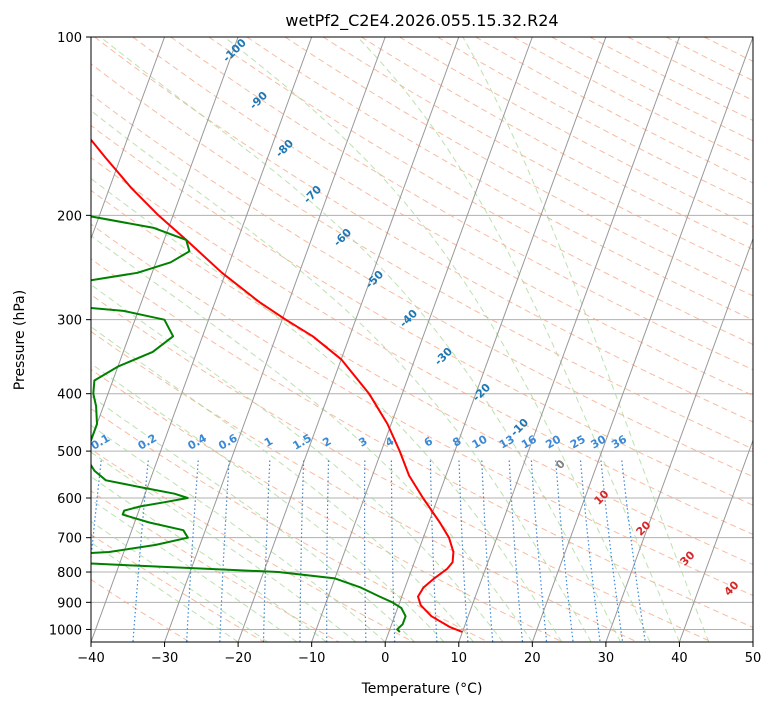  I want to click on y-tick-label: 300, so click(69, 321).